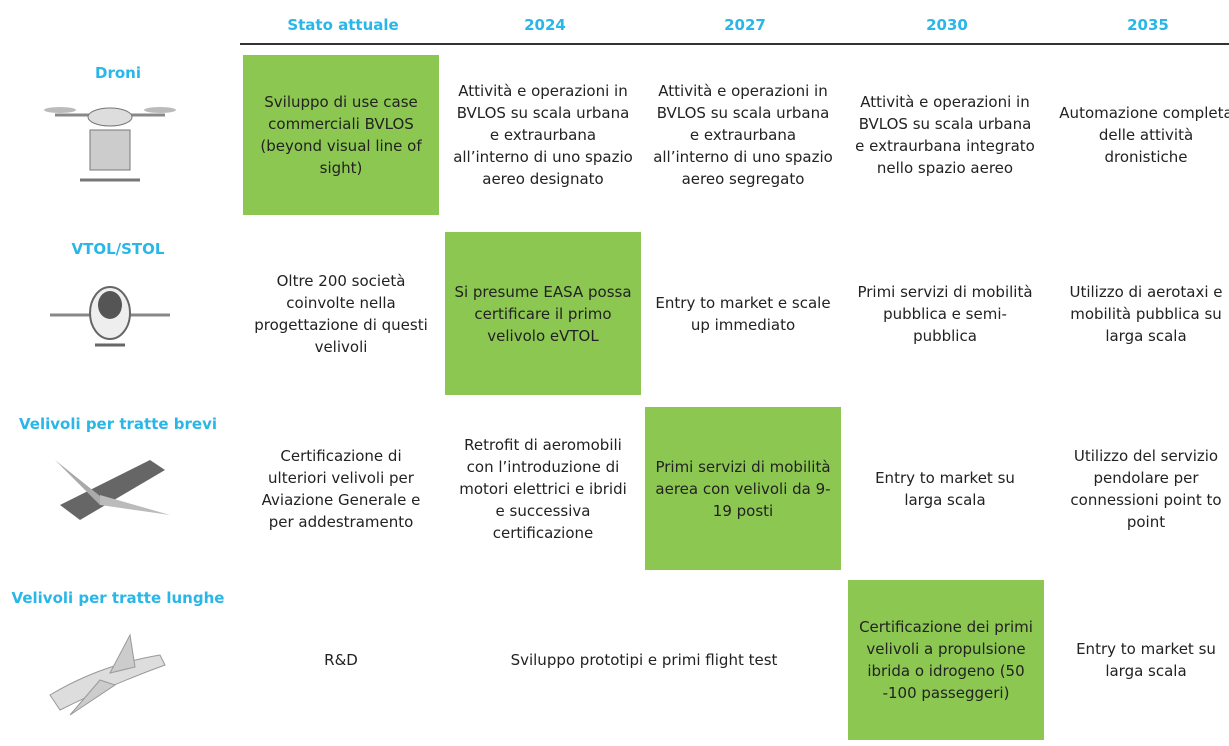 Image resolution: width=1229 pixels, height=746 pixels. What do you see at coordinates (110, 316) in the screenshot?
I see `evtol-icon` at bounding box center [110, 316].